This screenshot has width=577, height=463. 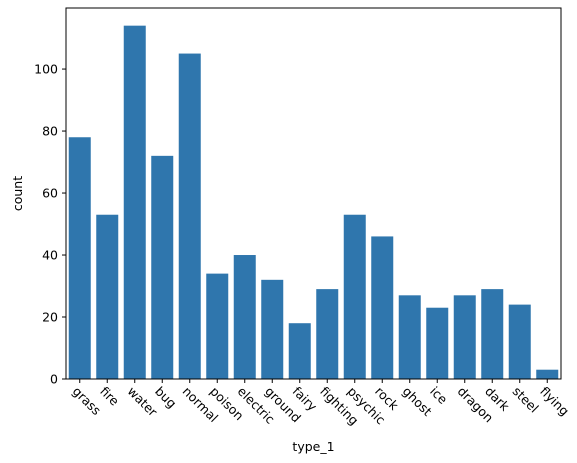 What do you see at coordinates (272, 329) in the screenshot?
I see `bar-ground` at bounding box center [272, 329].